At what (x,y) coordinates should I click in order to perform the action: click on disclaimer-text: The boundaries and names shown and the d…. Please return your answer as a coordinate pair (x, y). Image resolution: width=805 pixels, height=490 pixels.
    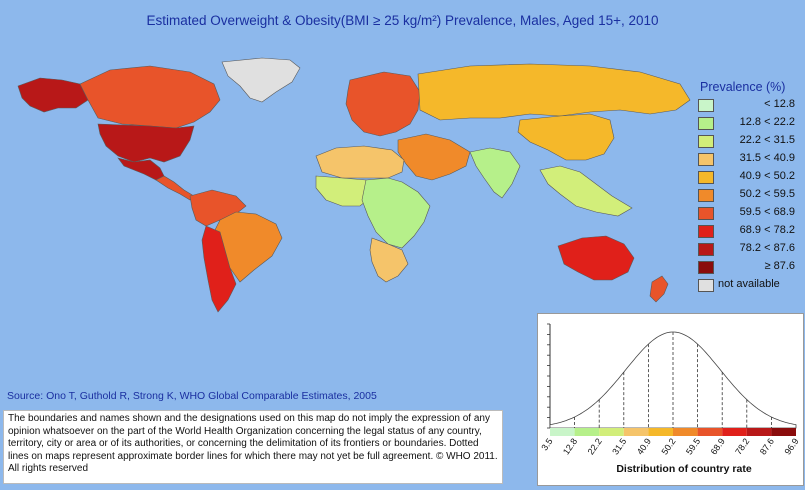
    Looking at the image, I should click on (253, 444).